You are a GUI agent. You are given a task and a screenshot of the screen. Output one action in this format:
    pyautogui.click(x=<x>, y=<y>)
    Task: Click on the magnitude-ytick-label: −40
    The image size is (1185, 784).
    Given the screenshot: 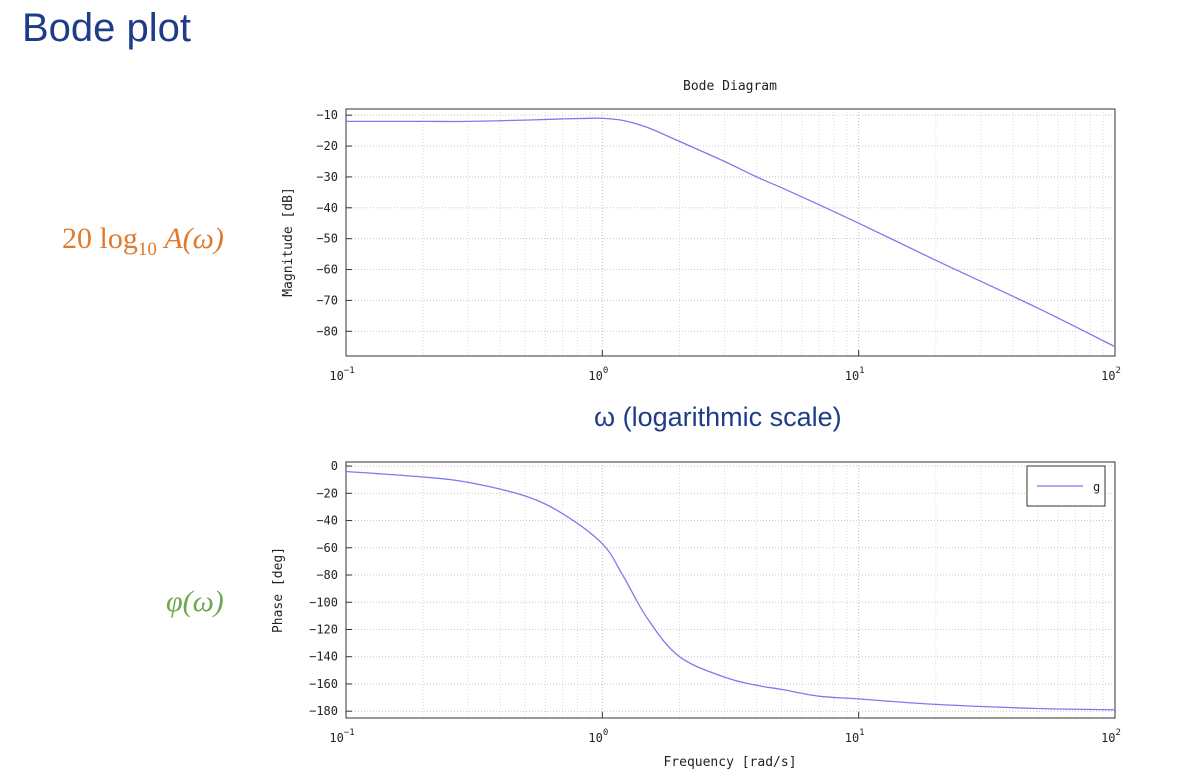 What is the action you would take?
    pyautogui.click(x=327, y=208)
    